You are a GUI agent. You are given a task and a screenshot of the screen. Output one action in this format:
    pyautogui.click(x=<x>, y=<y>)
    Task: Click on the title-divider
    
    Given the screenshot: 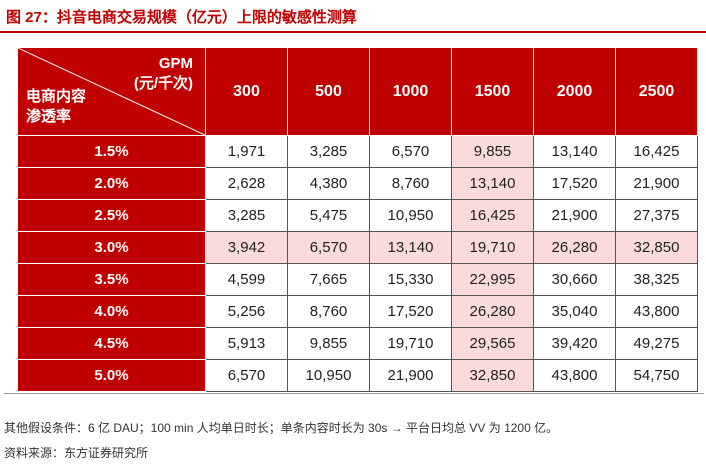 What is the action you would take?
    pyautogui.click(x=353, y=32)
    